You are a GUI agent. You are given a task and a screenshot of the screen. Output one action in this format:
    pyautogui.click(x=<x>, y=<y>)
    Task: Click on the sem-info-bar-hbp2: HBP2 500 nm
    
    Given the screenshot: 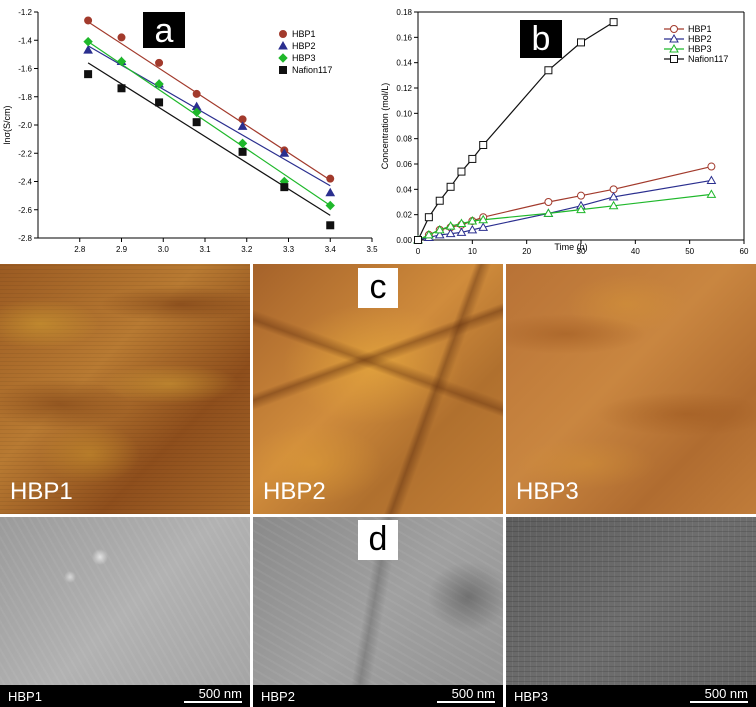 What is the action you would take?
    pyautogui.click(x=378, y=696)
    